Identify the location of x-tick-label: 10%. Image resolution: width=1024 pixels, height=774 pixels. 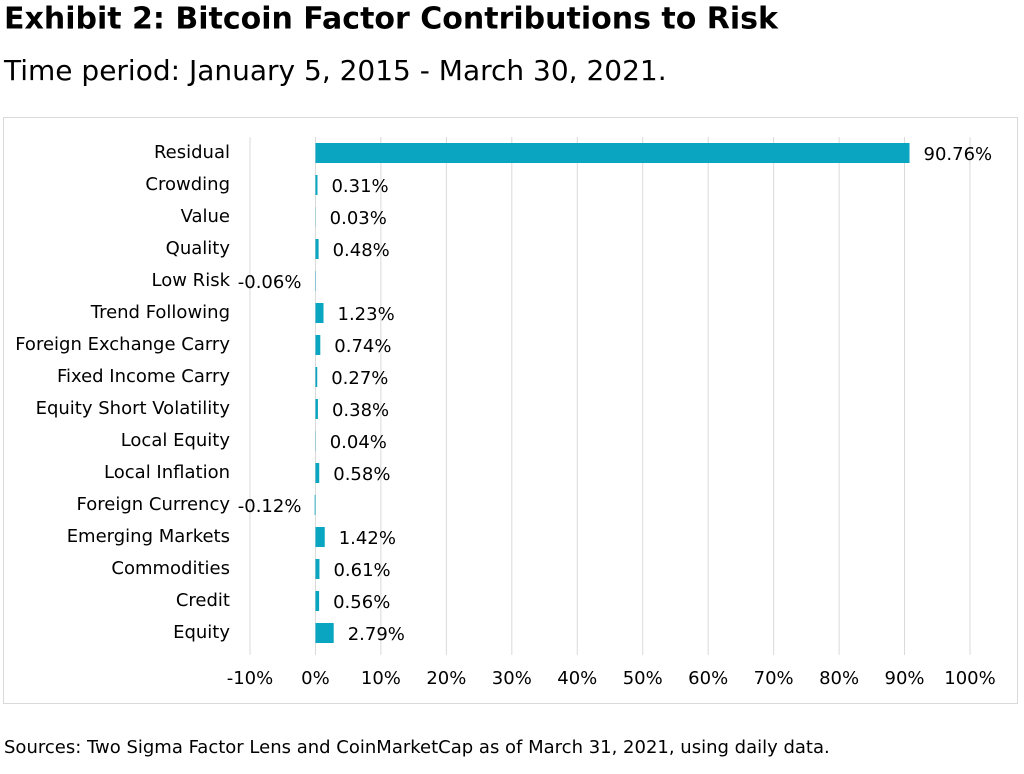
(381, 678).